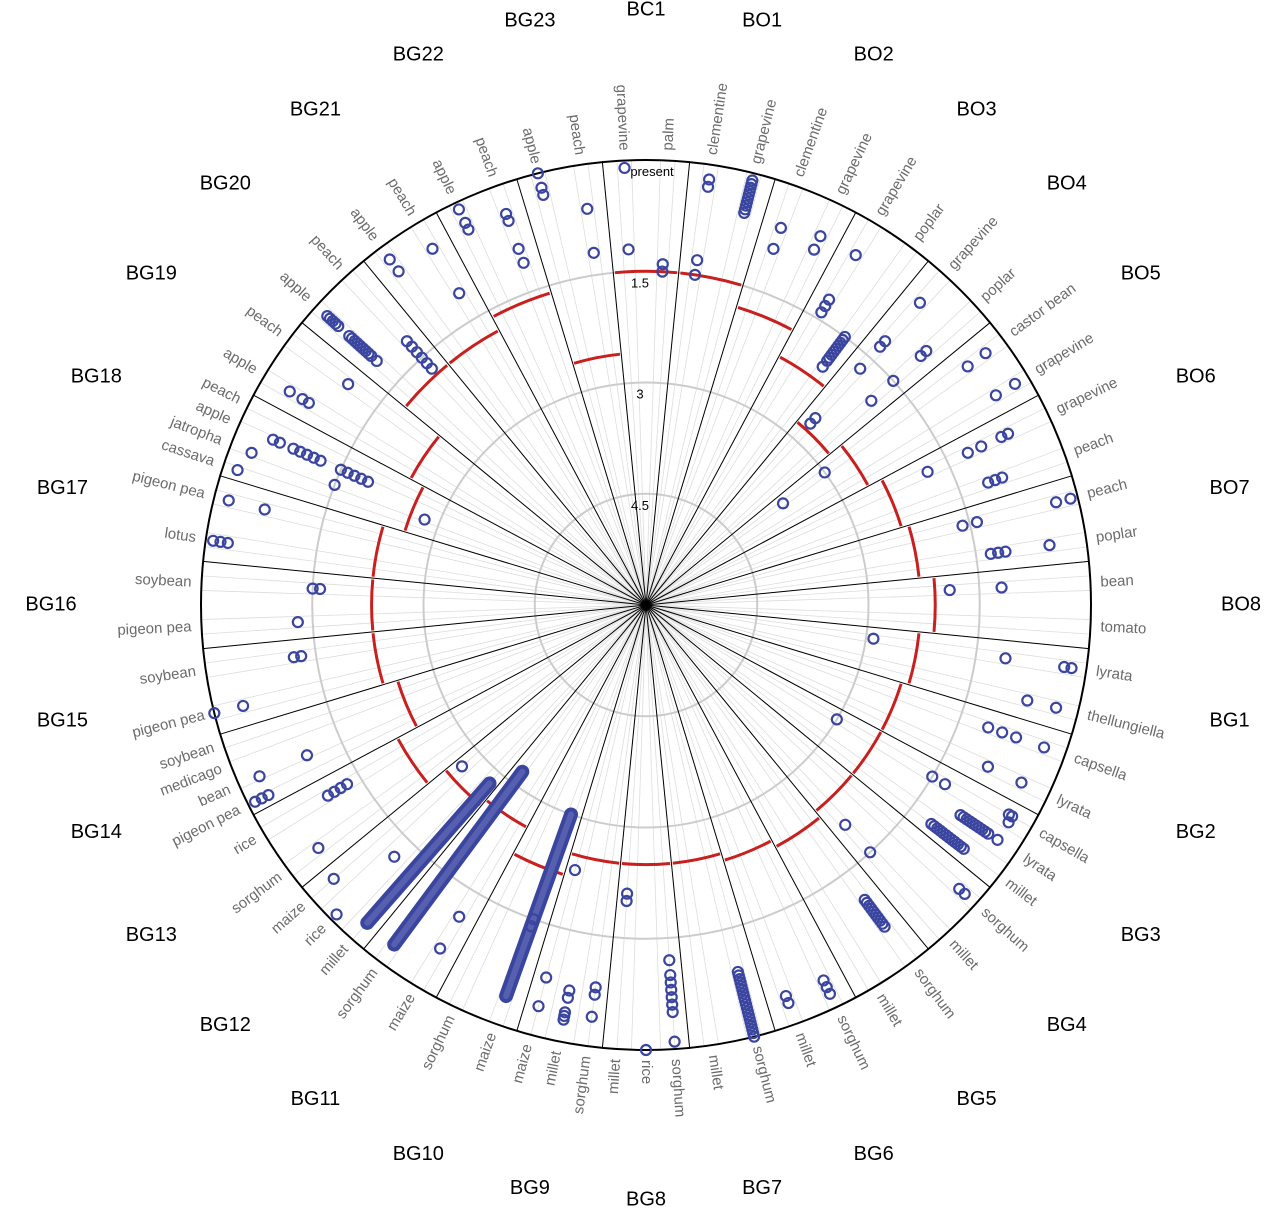 Image resolution: width=1280 pixels, height=1220 pixels. I want to click on sector-label: BC1, so click(646, 10).